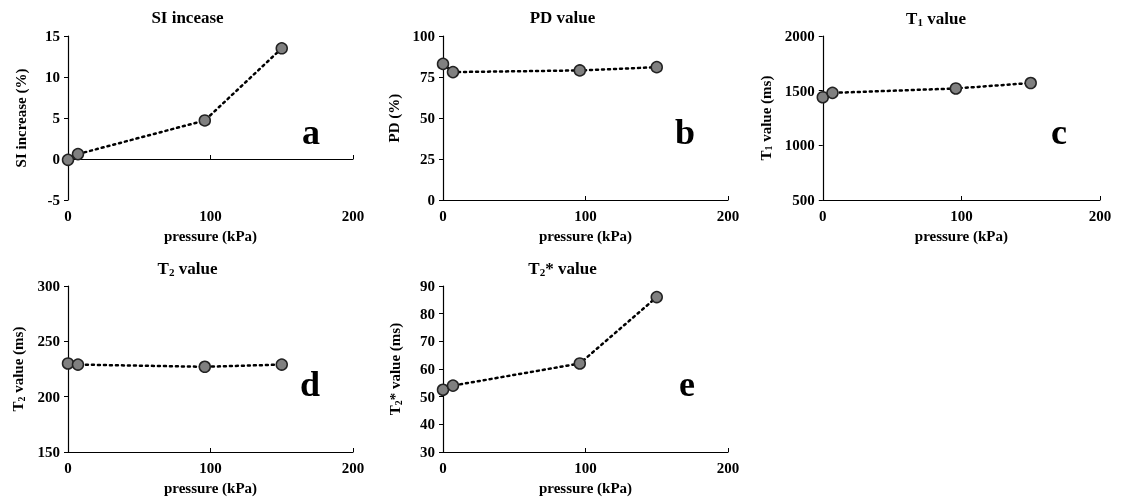  What do you see at coordinates (766, 118) in the screenshot?
I see `y-axis-title: T1 value (ms)` at bounding box center [766, 118].